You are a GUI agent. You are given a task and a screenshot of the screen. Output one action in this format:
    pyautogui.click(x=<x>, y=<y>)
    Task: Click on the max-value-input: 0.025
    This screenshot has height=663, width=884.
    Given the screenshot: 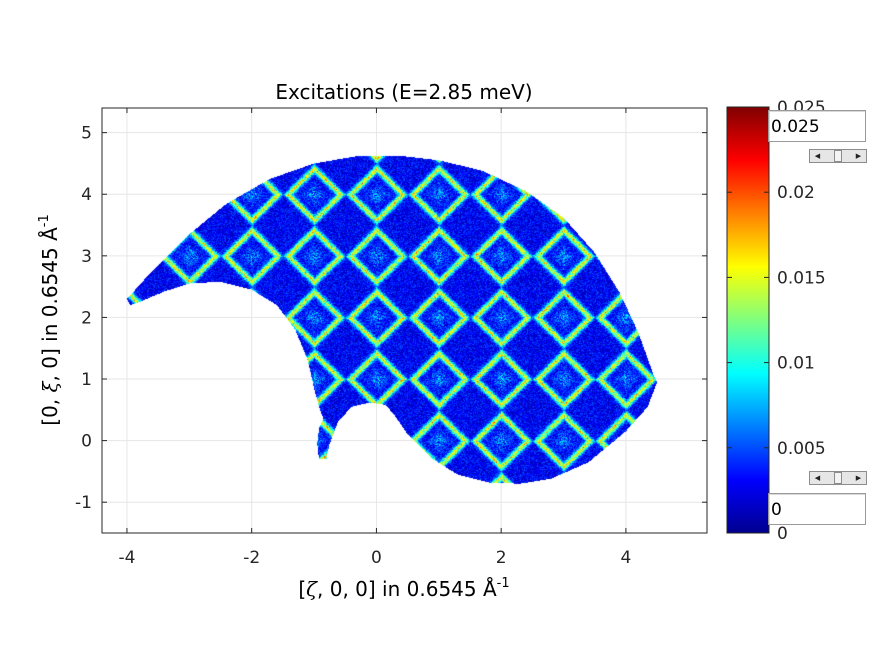 What is the action you would take?
    pyautogui.click(x=817, y=126)
    